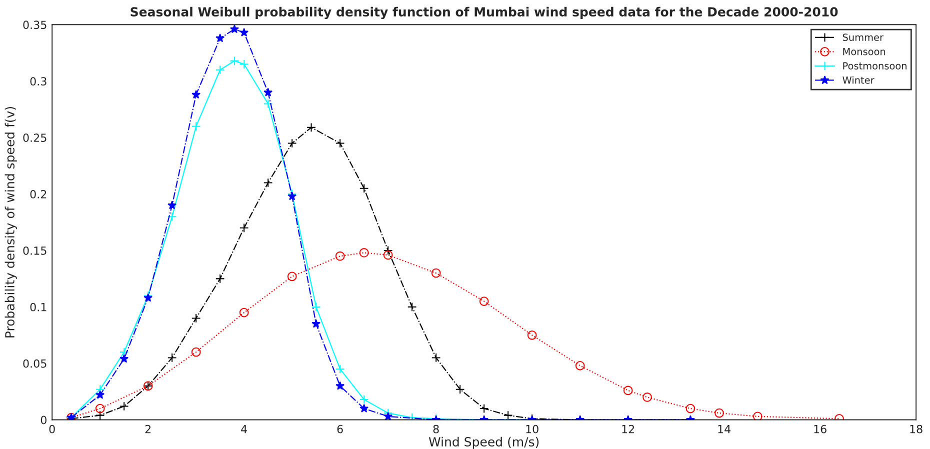 The width and height of the screenshot is (930, 449). I want to click on legend-label: Winter, so click(858, 80).